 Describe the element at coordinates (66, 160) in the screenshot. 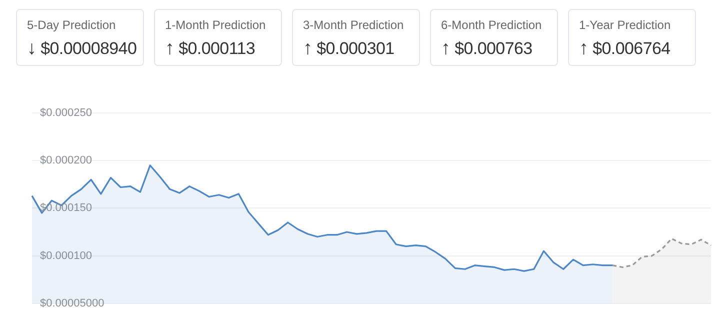

I see `y-tick-label: $0.000200` at that location.